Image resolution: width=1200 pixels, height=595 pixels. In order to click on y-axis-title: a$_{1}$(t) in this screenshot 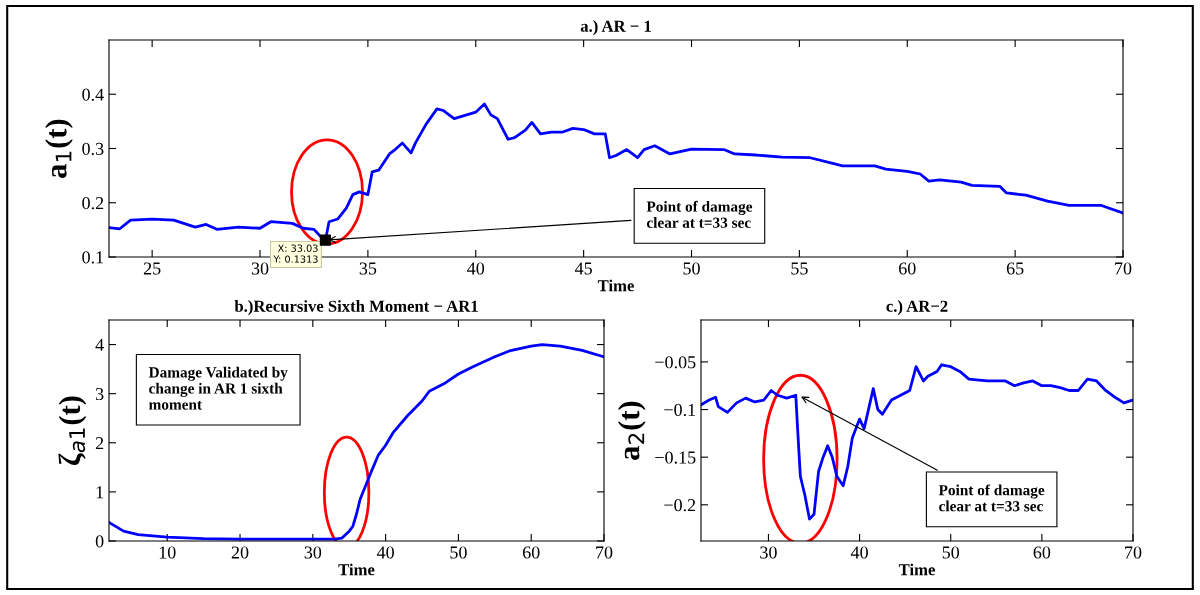, I will do `click(59, 148)`.